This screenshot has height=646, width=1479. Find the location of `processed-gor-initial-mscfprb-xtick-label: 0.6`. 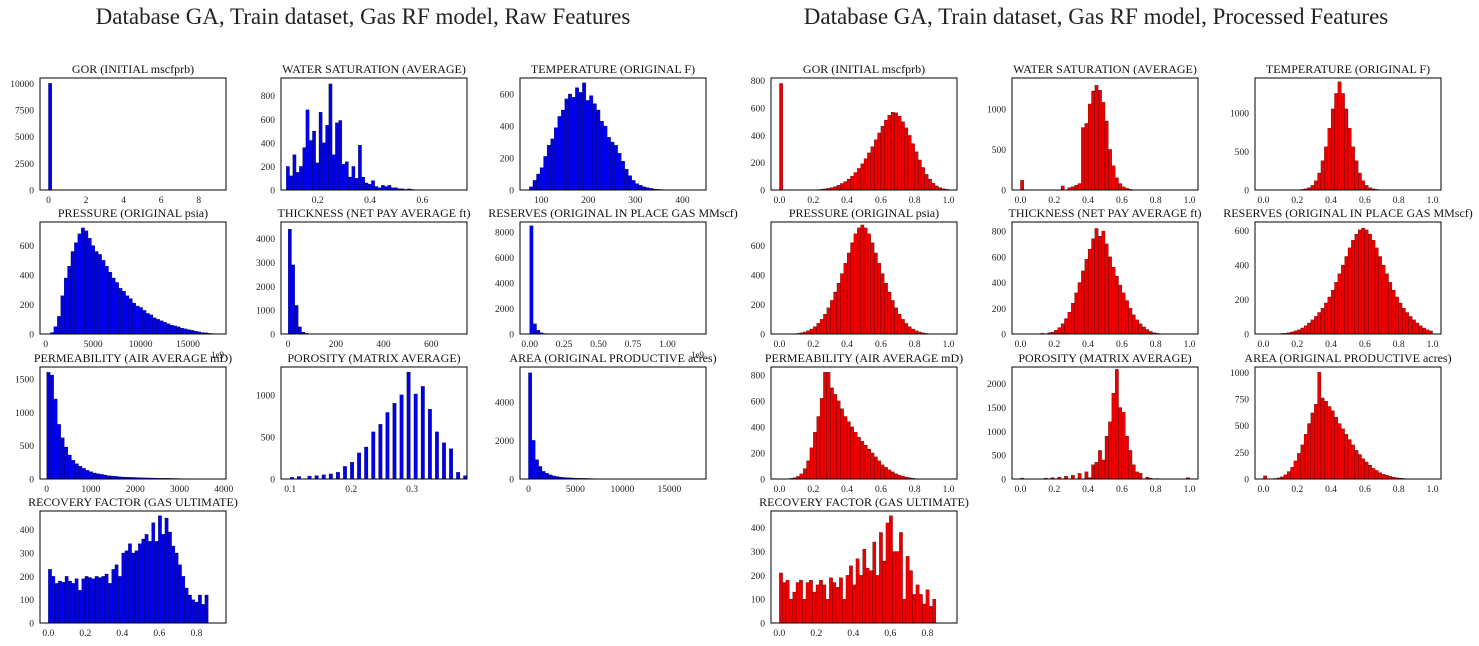

processed-gor-initial-mscfprb-xtick-label: 0.6 is located at coordinates (881, 201).